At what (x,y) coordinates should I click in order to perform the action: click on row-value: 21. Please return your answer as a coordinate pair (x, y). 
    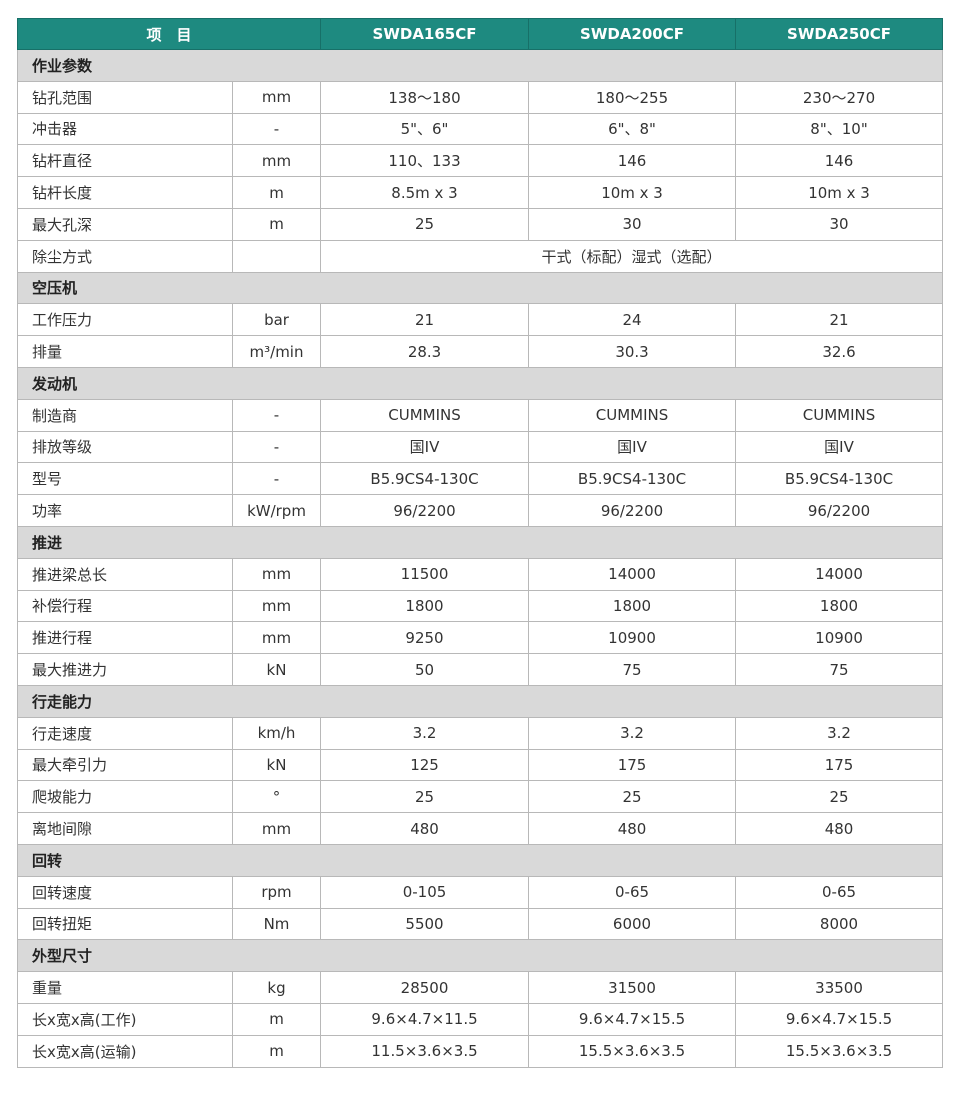
    Looking at the image, I should click on (839, 320).